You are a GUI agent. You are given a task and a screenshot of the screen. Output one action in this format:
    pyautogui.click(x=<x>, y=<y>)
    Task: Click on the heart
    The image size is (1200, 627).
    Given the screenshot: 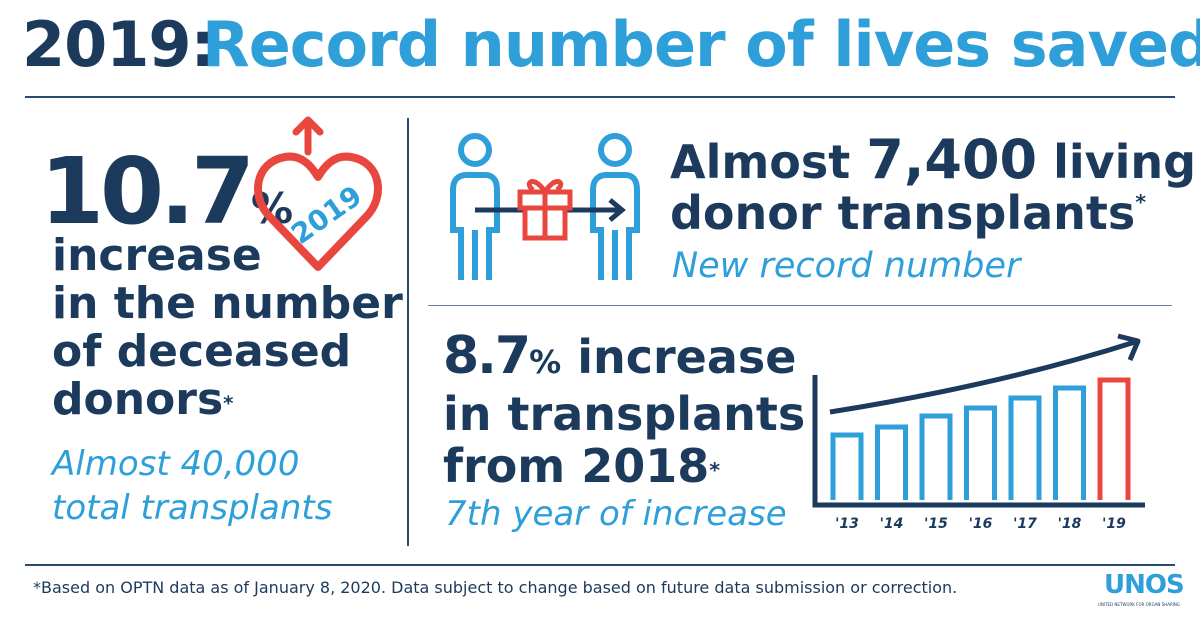 What is the action you would take?
    pyautogui.click(x=318, y=211)
    